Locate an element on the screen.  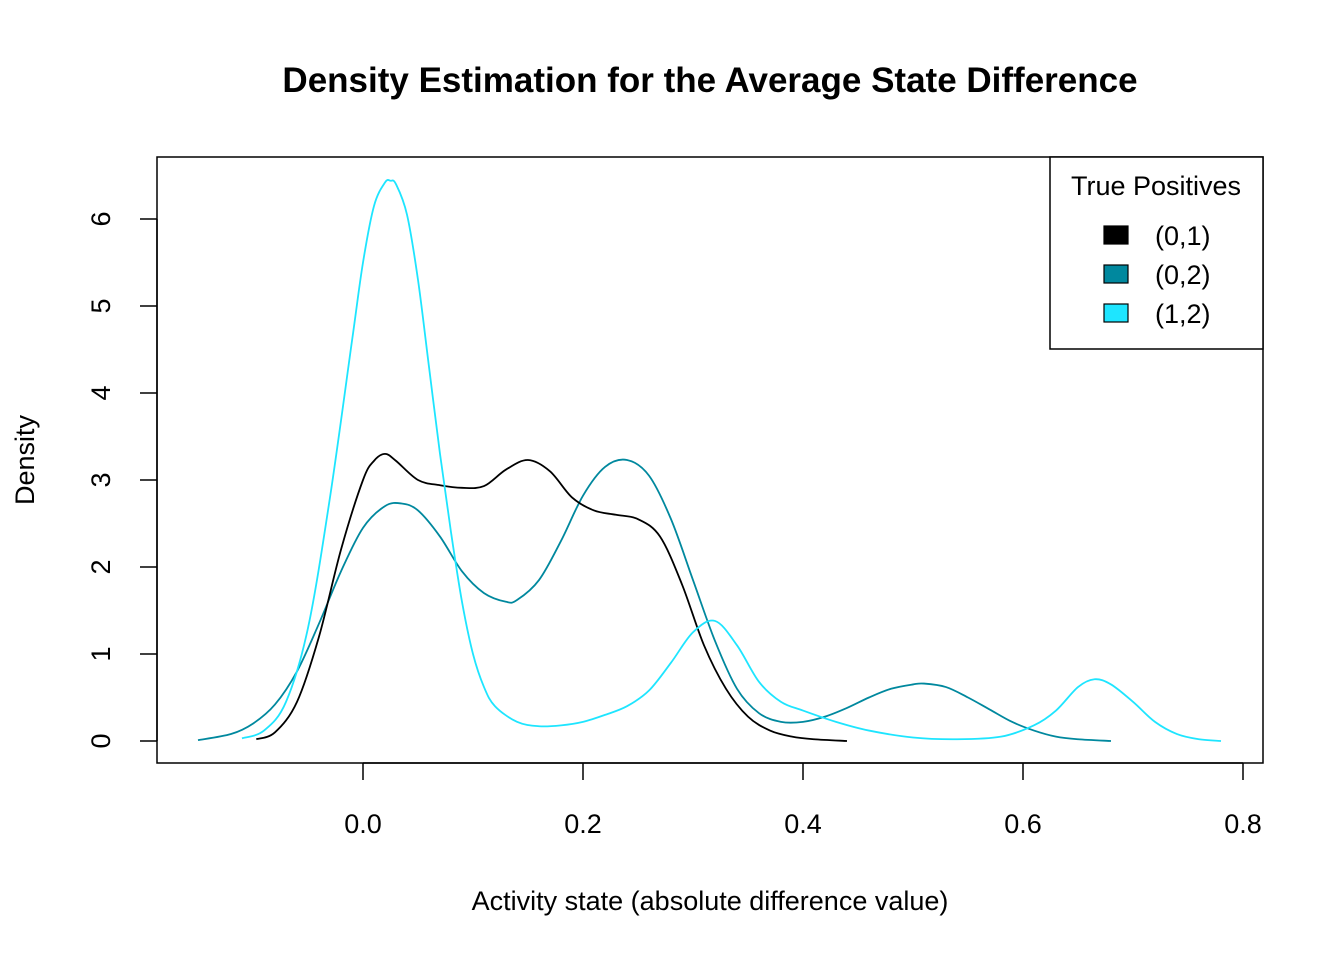
y-tick-label: 6 is located at coordinates (101, 218).